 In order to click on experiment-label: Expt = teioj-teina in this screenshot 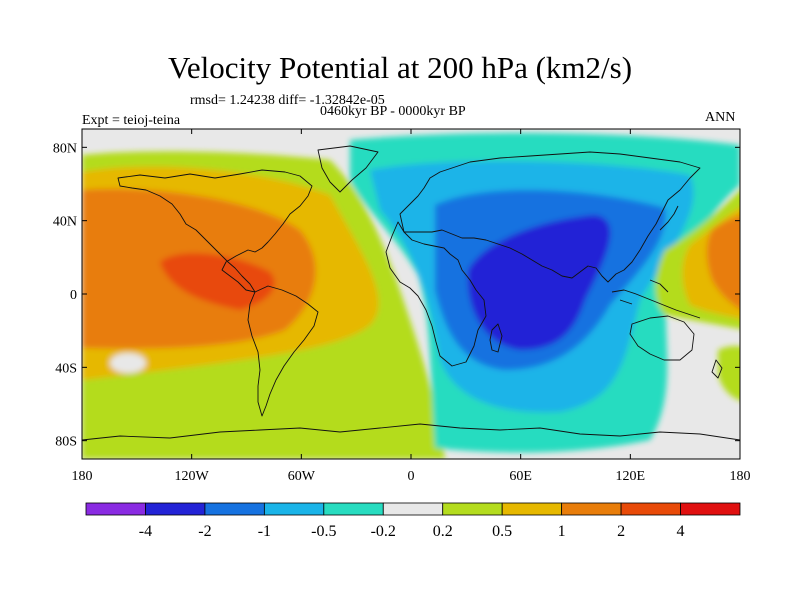, I will do `click(131, 120)`.